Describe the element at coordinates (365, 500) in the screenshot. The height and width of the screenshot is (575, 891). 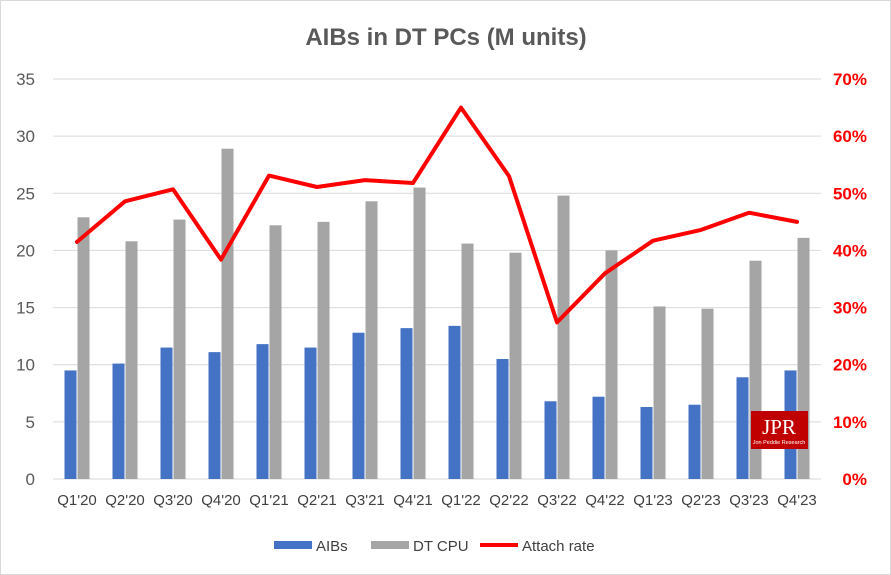
I see `x-tick-label: Q3'21` at that location.